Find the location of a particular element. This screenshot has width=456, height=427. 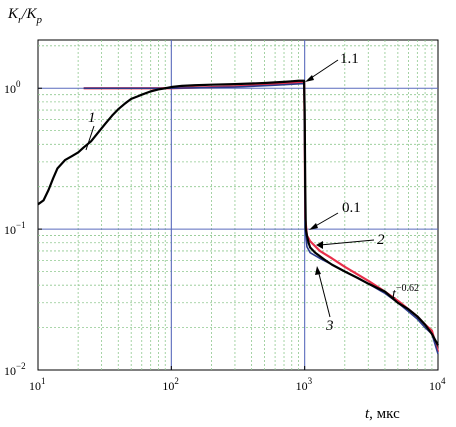

y-tick-label: 10⁻¹ is located at coordinates (15, 228).